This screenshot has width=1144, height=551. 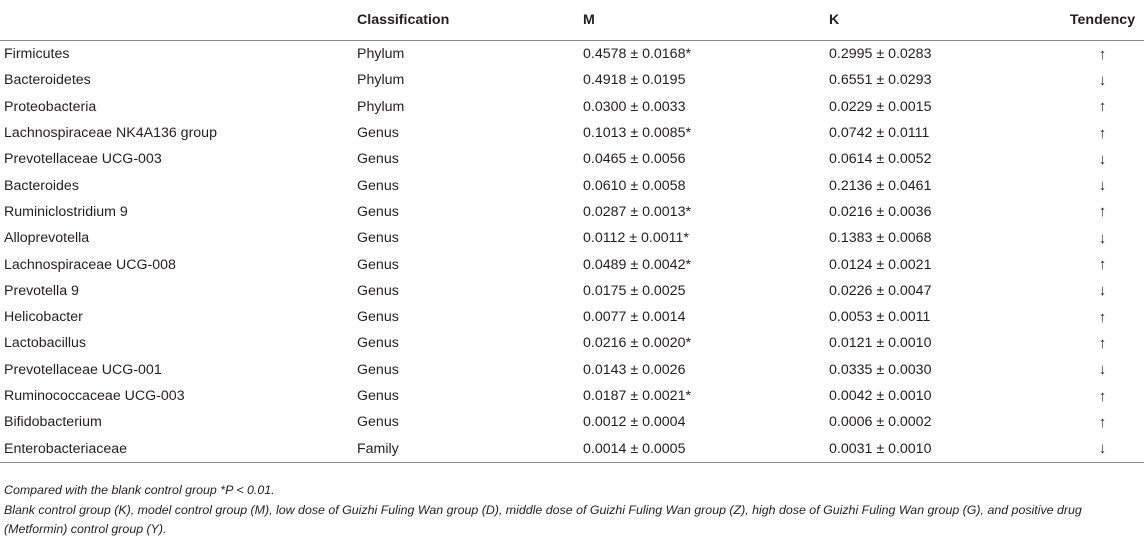 What do you see at coordinates (634, 159) in the screenshot?
I see `cell-m-value: 0.0465 ± 0.0056` at bounding box center [634, 159].